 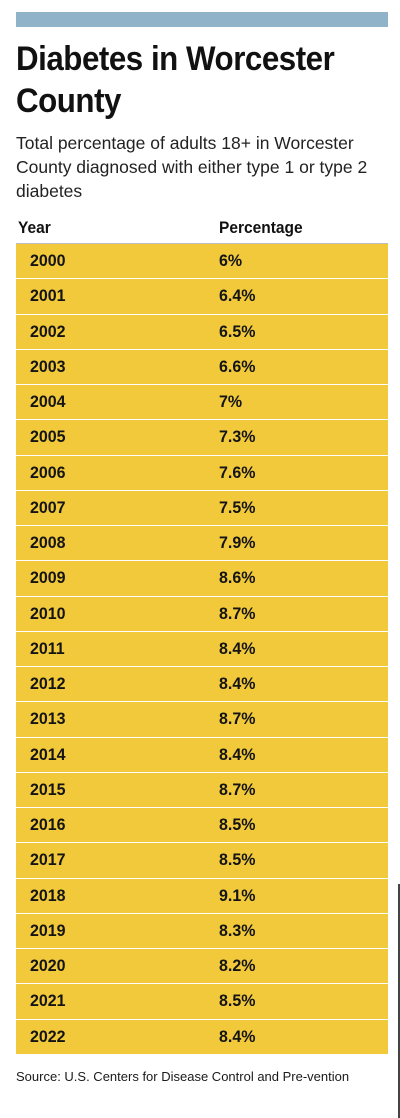 What do you see at coordinates (47, 648) in the screenshot?
I see `year-cell: 2011` at bounding box center [47, 648].